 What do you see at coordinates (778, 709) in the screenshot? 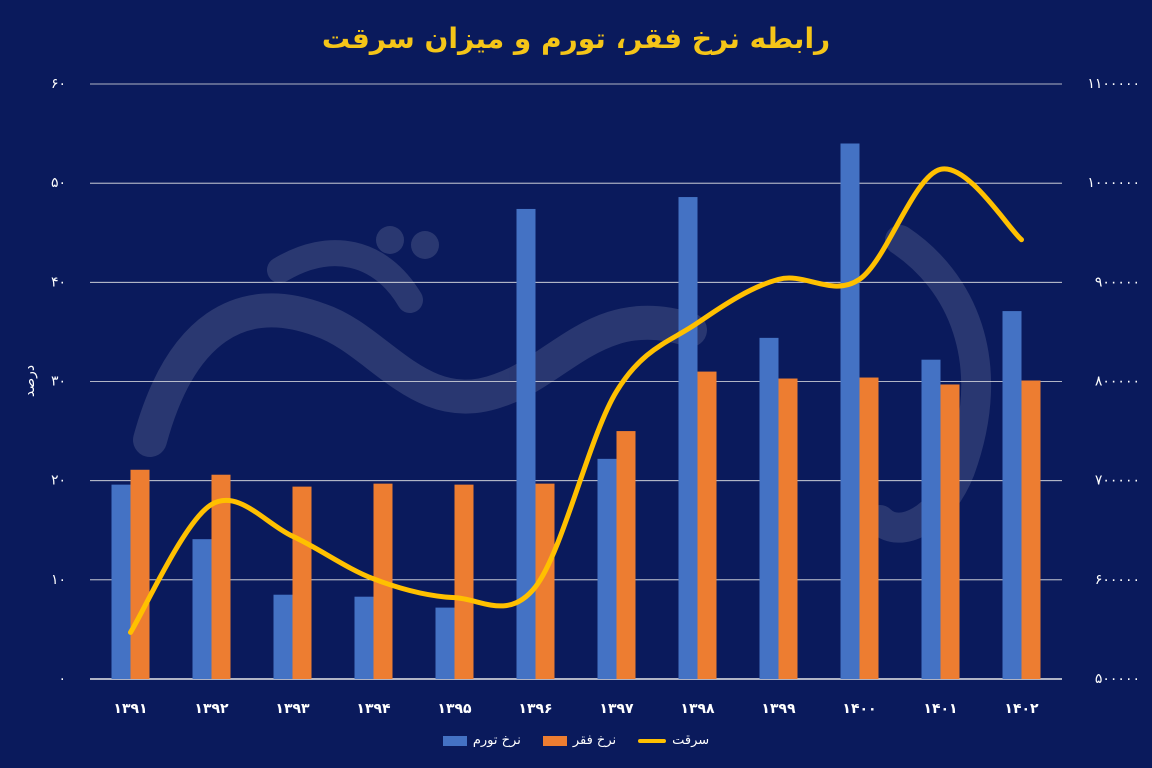
I see `x-tick-label: ۱۳۹۹` at bounding box center [778, 709].